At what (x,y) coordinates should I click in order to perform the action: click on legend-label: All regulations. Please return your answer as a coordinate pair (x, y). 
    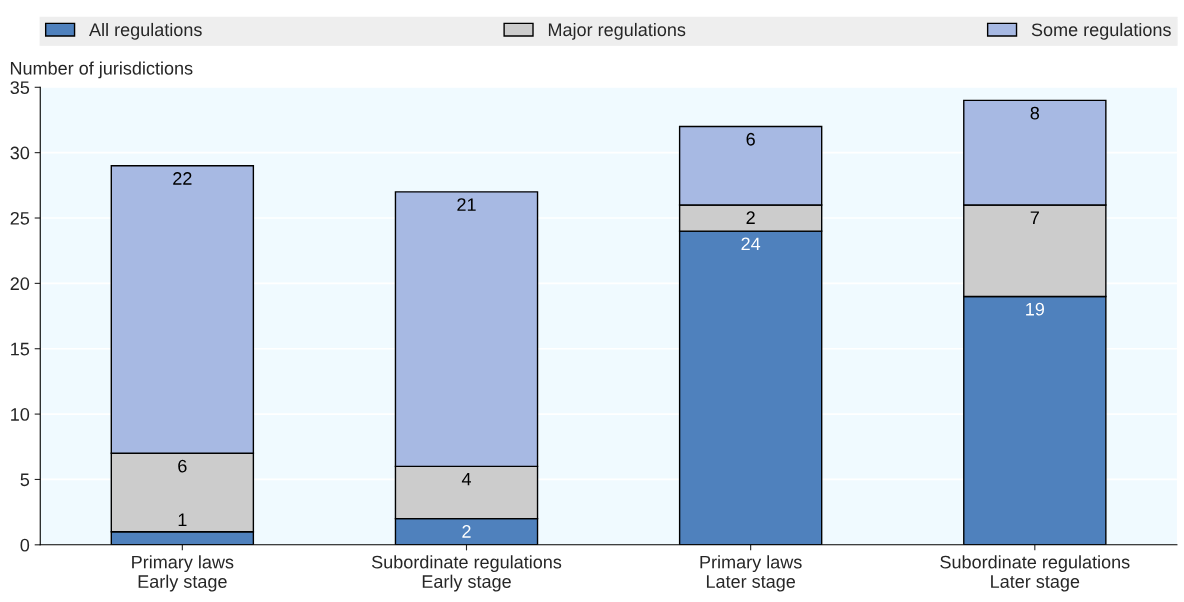
    Looking at the image, I should click on (145, 31).